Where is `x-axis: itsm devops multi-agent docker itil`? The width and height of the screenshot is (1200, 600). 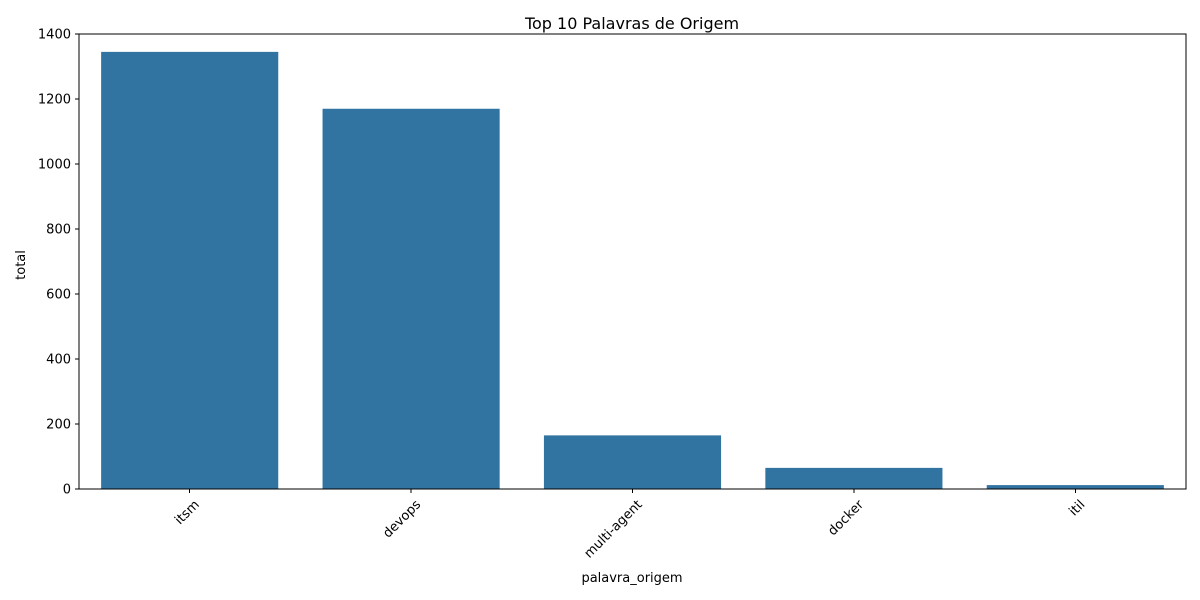
x-axis: itsm devops multi-agent docker itil is located at coordinates (630, 525).